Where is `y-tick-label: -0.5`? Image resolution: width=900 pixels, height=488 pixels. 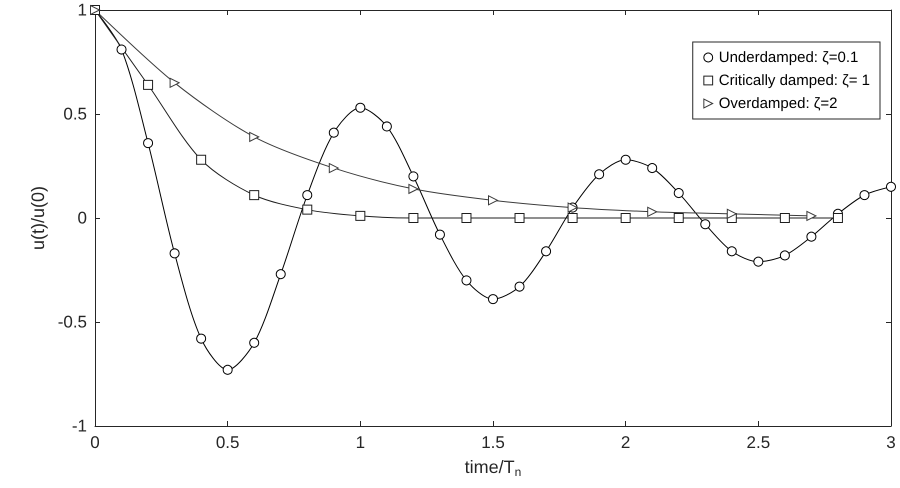
y-tick-label: -0.5 is located at coordinates (72, 322).